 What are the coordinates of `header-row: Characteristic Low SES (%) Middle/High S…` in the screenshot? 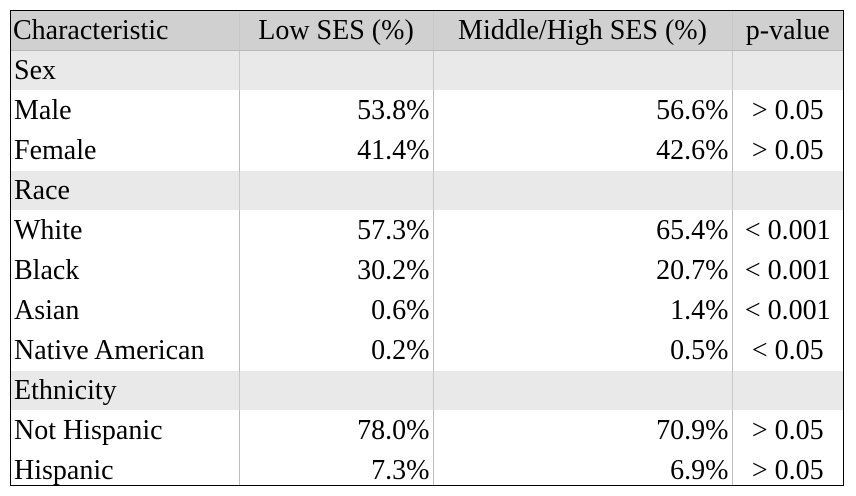 It's located at (427, 31).